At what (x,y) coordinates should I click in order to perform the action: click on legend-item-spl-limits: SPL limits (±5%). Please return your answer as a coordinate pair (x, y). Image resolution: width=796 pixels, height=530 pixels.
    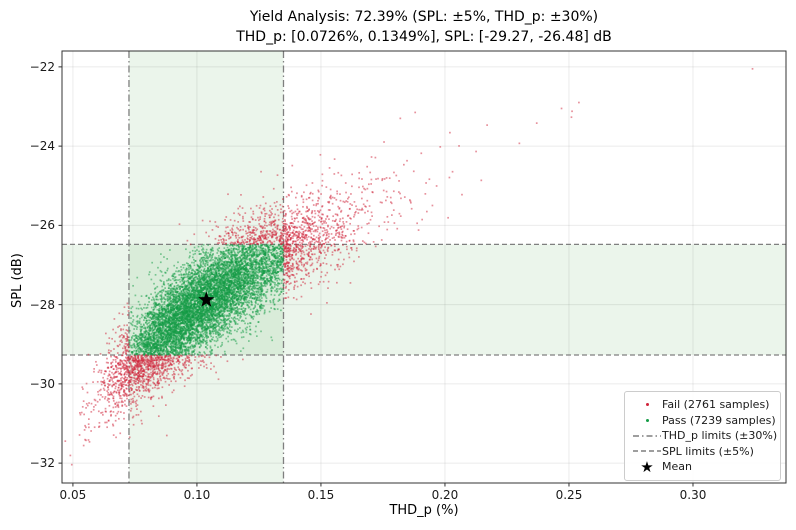
    Looking at the image, I should click on (702, 452).